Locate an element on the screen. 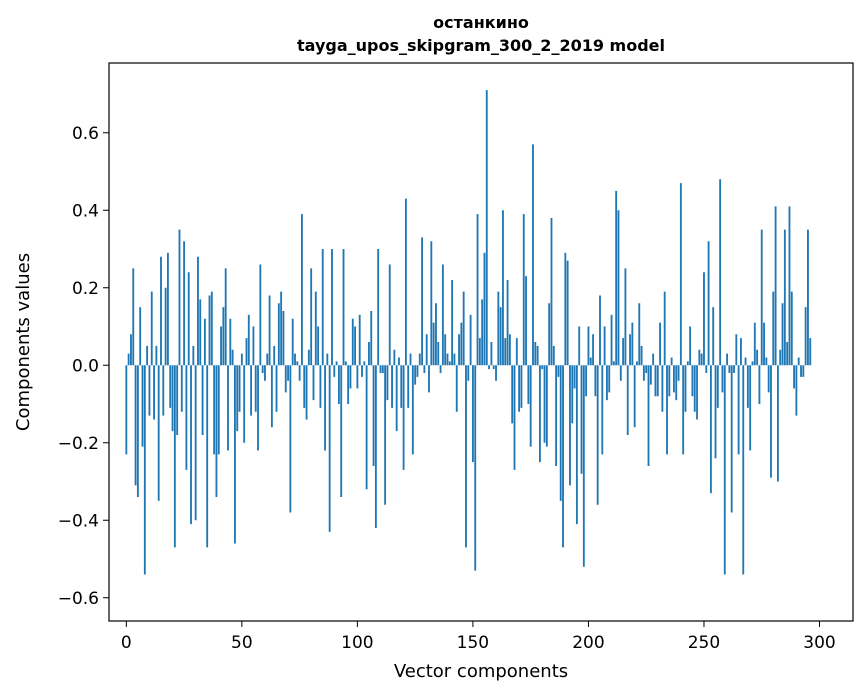 The image size is (867, 696). x-tick-label: 200 is located at coordinates (588, 643).